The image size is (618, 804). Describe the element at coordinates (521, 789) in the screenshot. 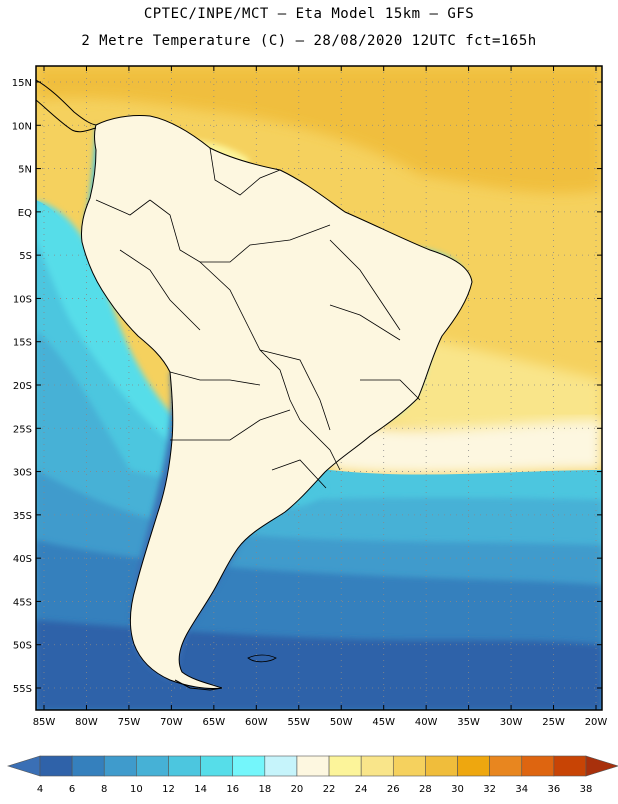

I see `colorbar-label: 34` at that location.